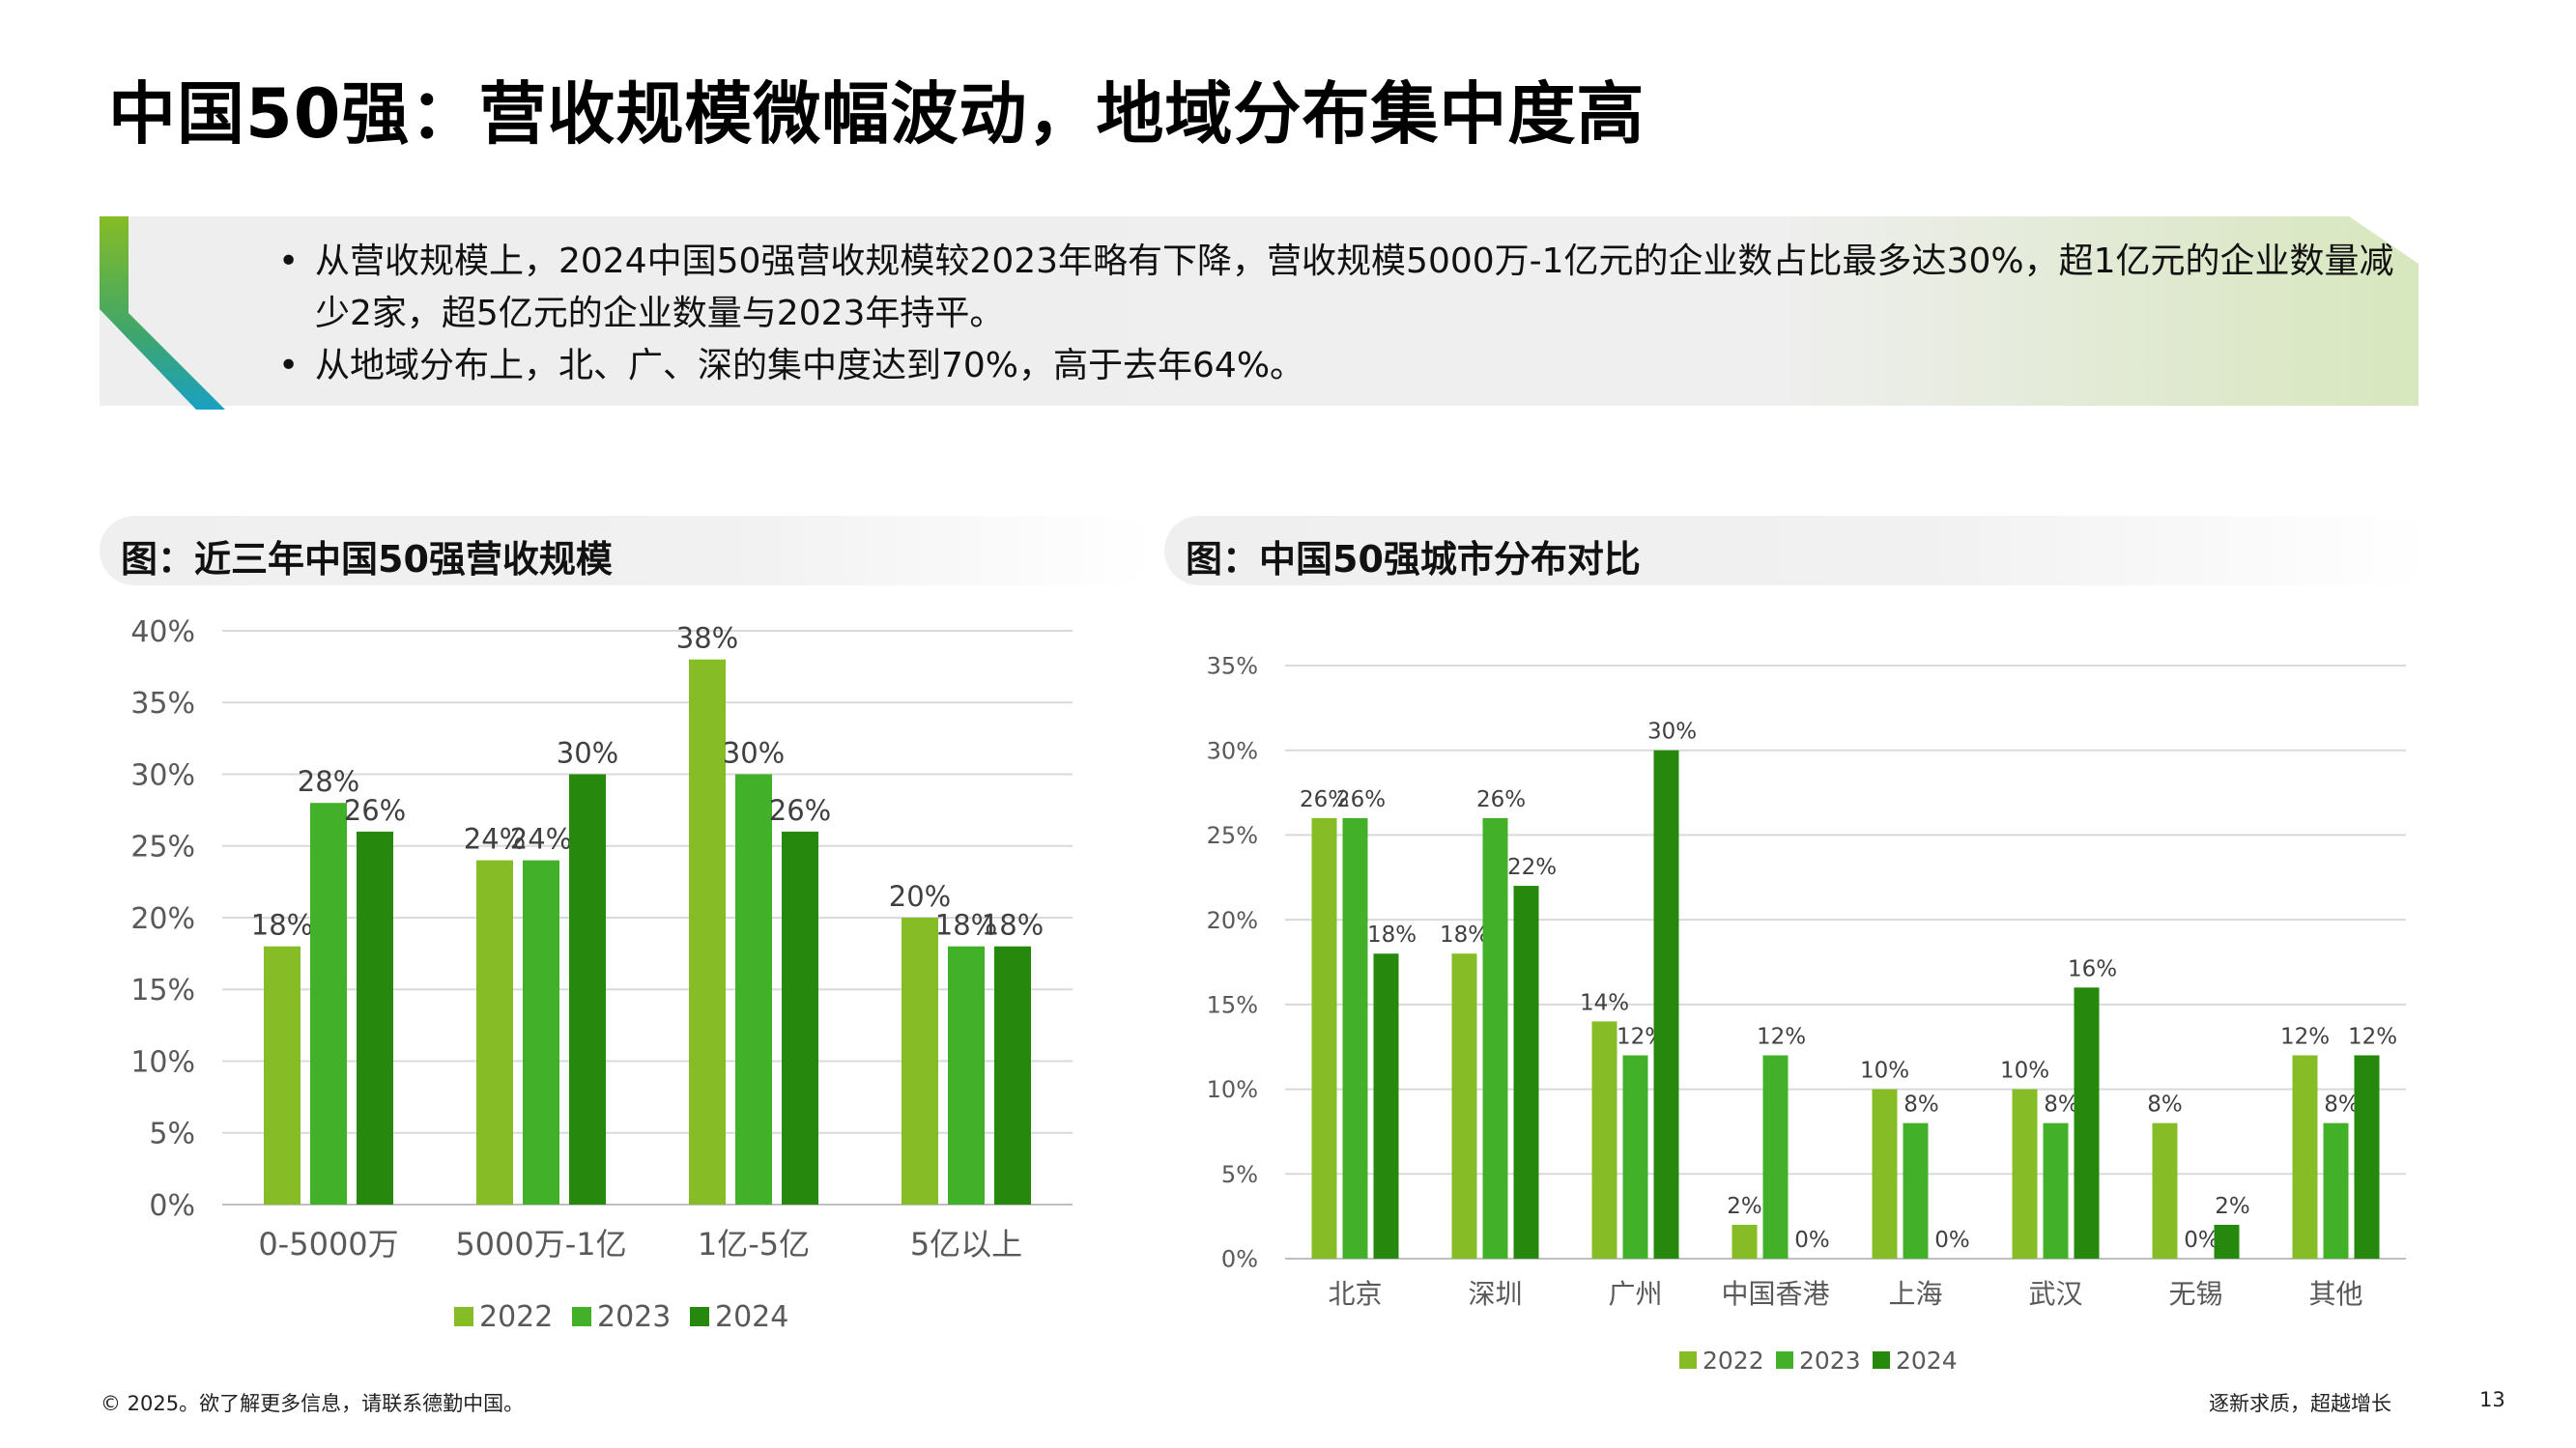  What do you see at coordinates (1233, 920) in the screenshot?
I see `y-tick-label: 20%` at bounding box center [1233, 920].